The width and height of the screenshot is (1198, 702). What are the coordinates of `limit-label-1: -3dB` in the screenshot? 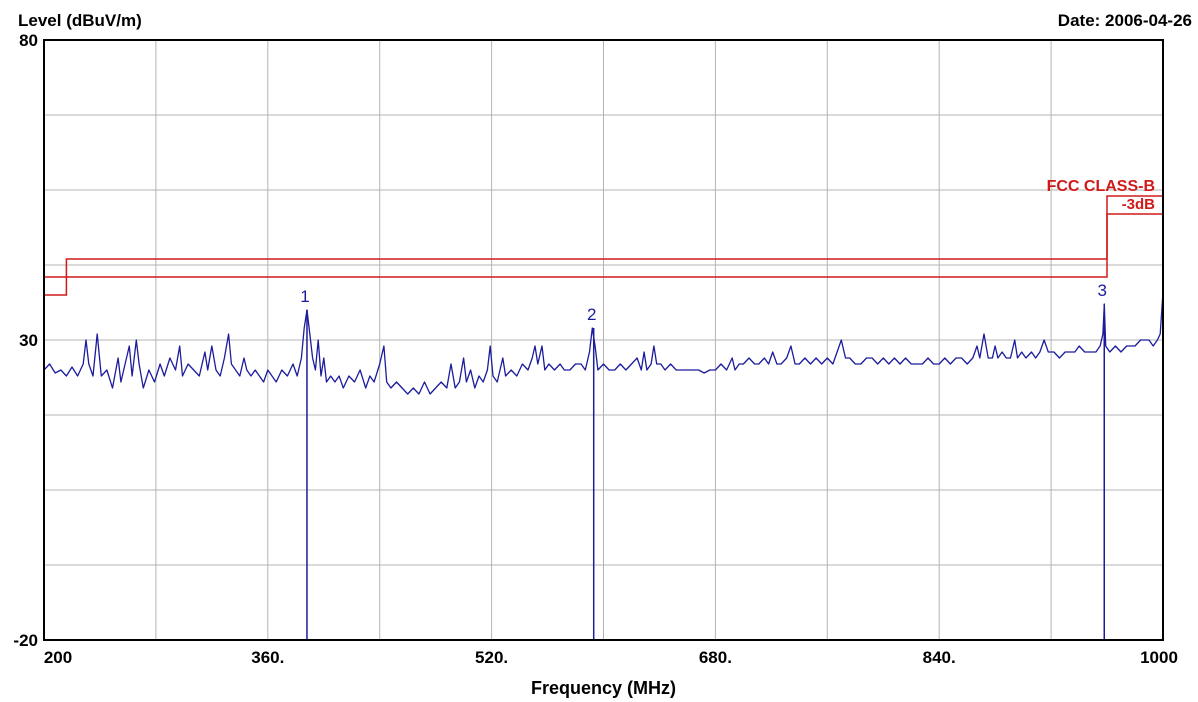 It's located at (1139, 204).